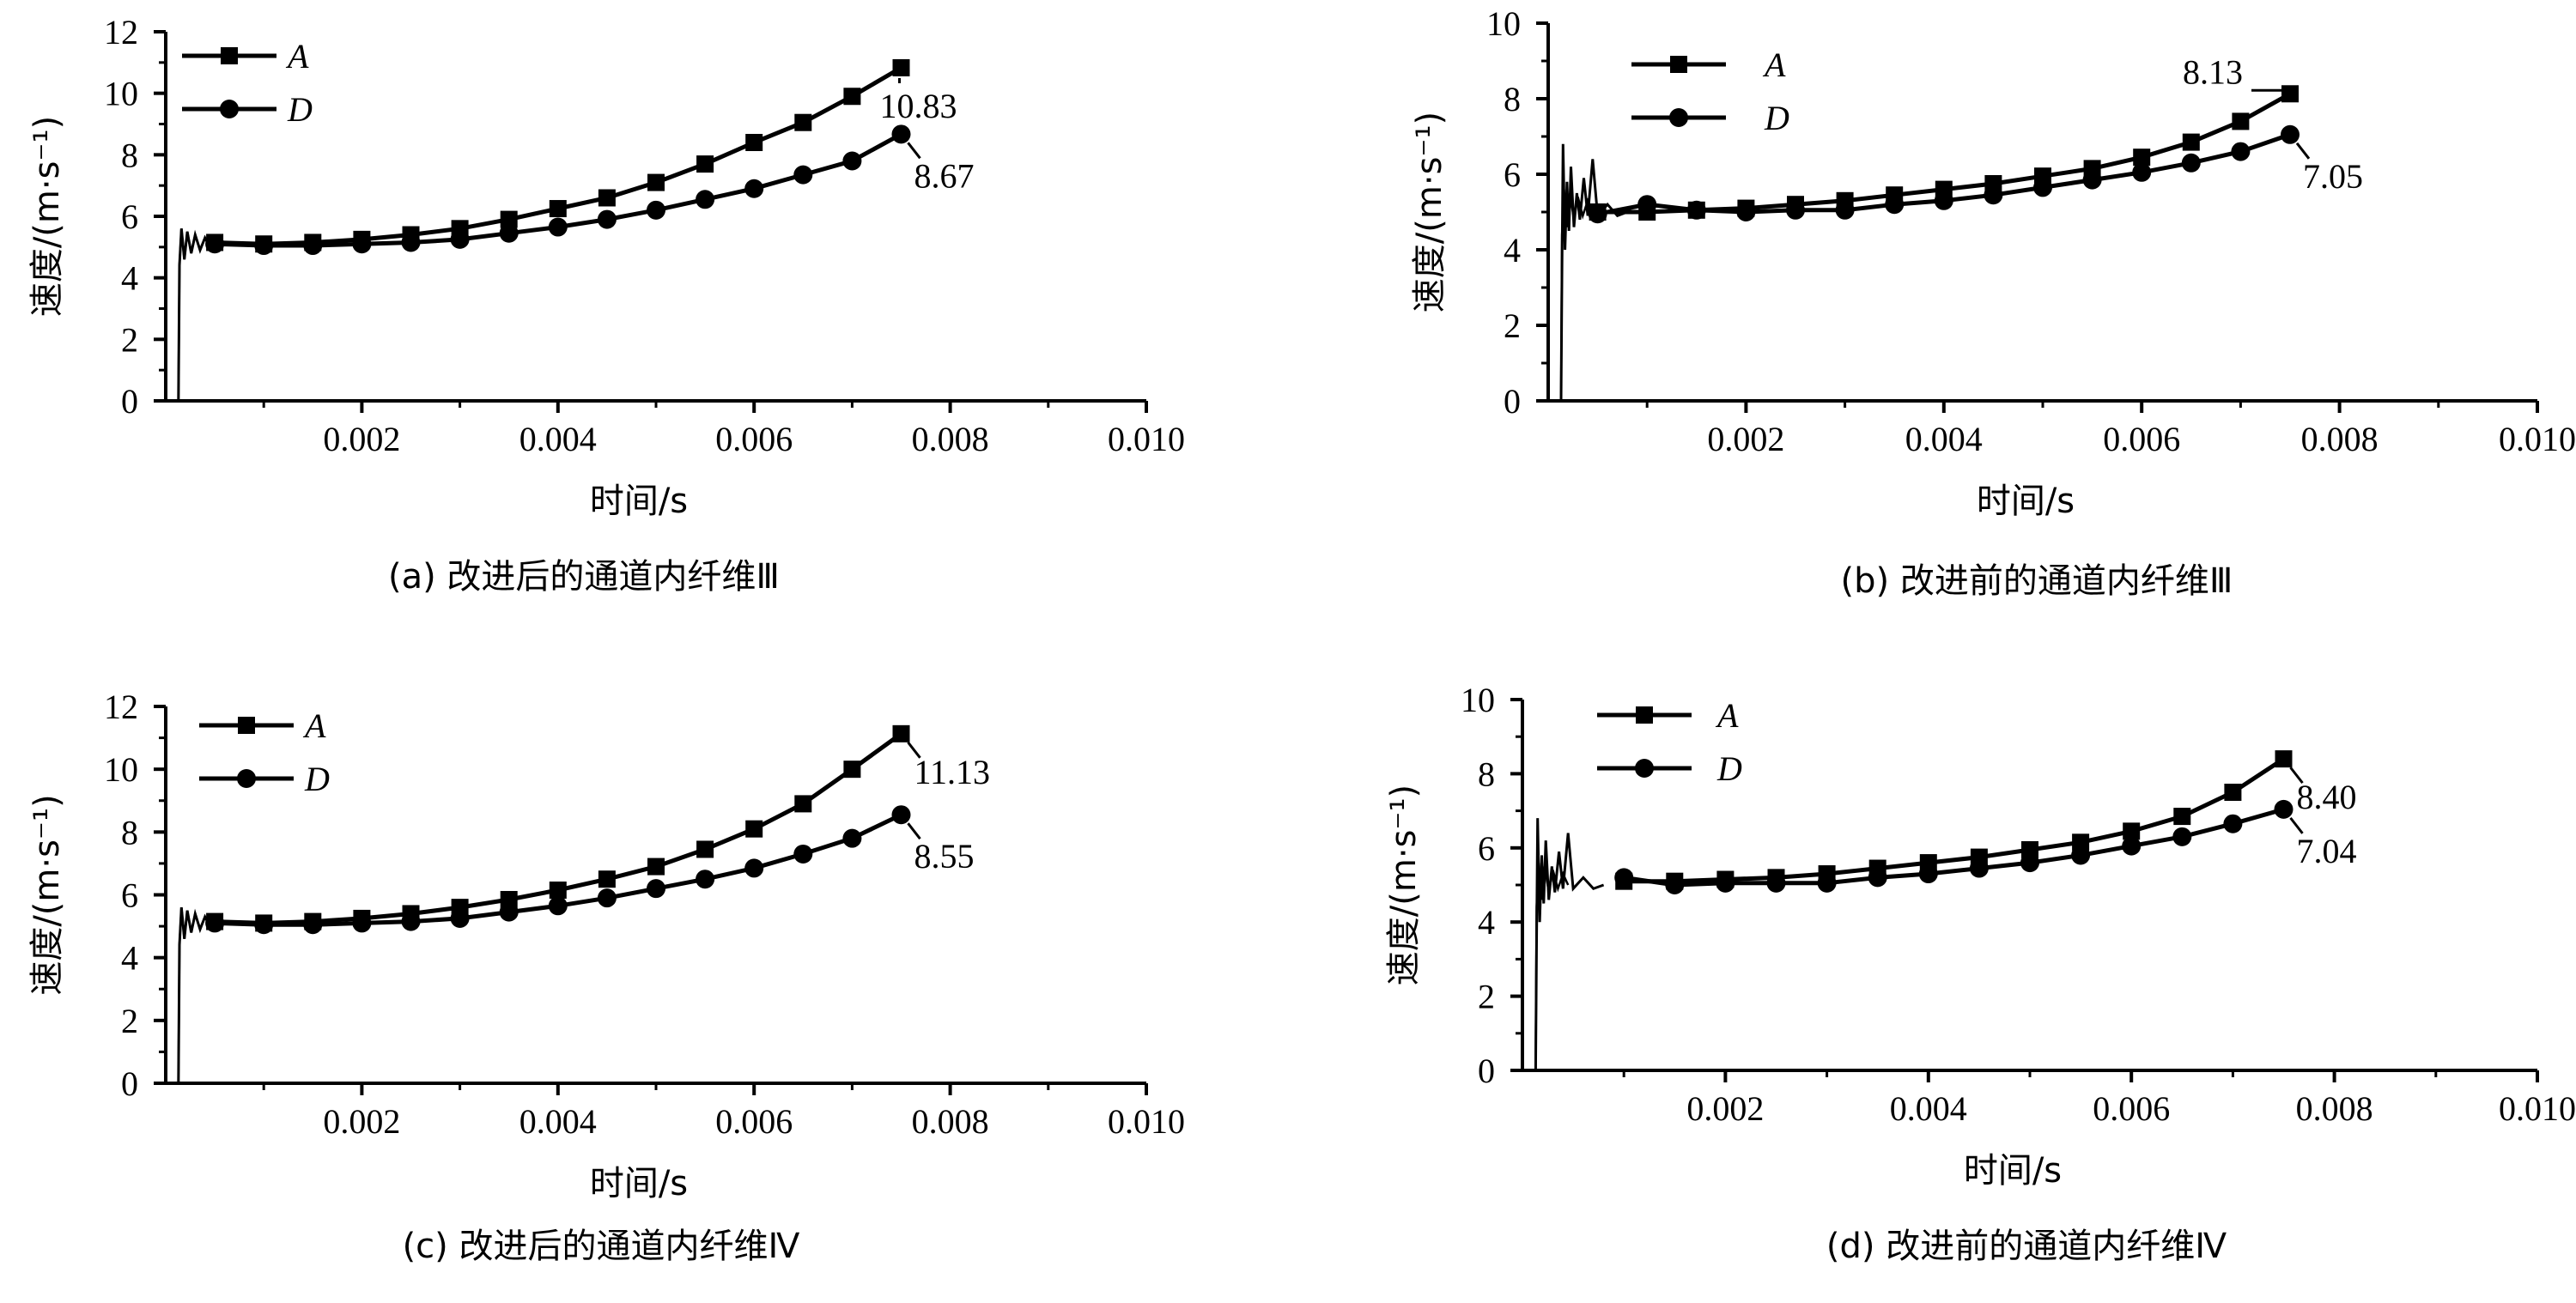 The height and width of the screenshot is (1303, 2576). I want to click on x-tick-label: 0.006, so click(2131, 1108).